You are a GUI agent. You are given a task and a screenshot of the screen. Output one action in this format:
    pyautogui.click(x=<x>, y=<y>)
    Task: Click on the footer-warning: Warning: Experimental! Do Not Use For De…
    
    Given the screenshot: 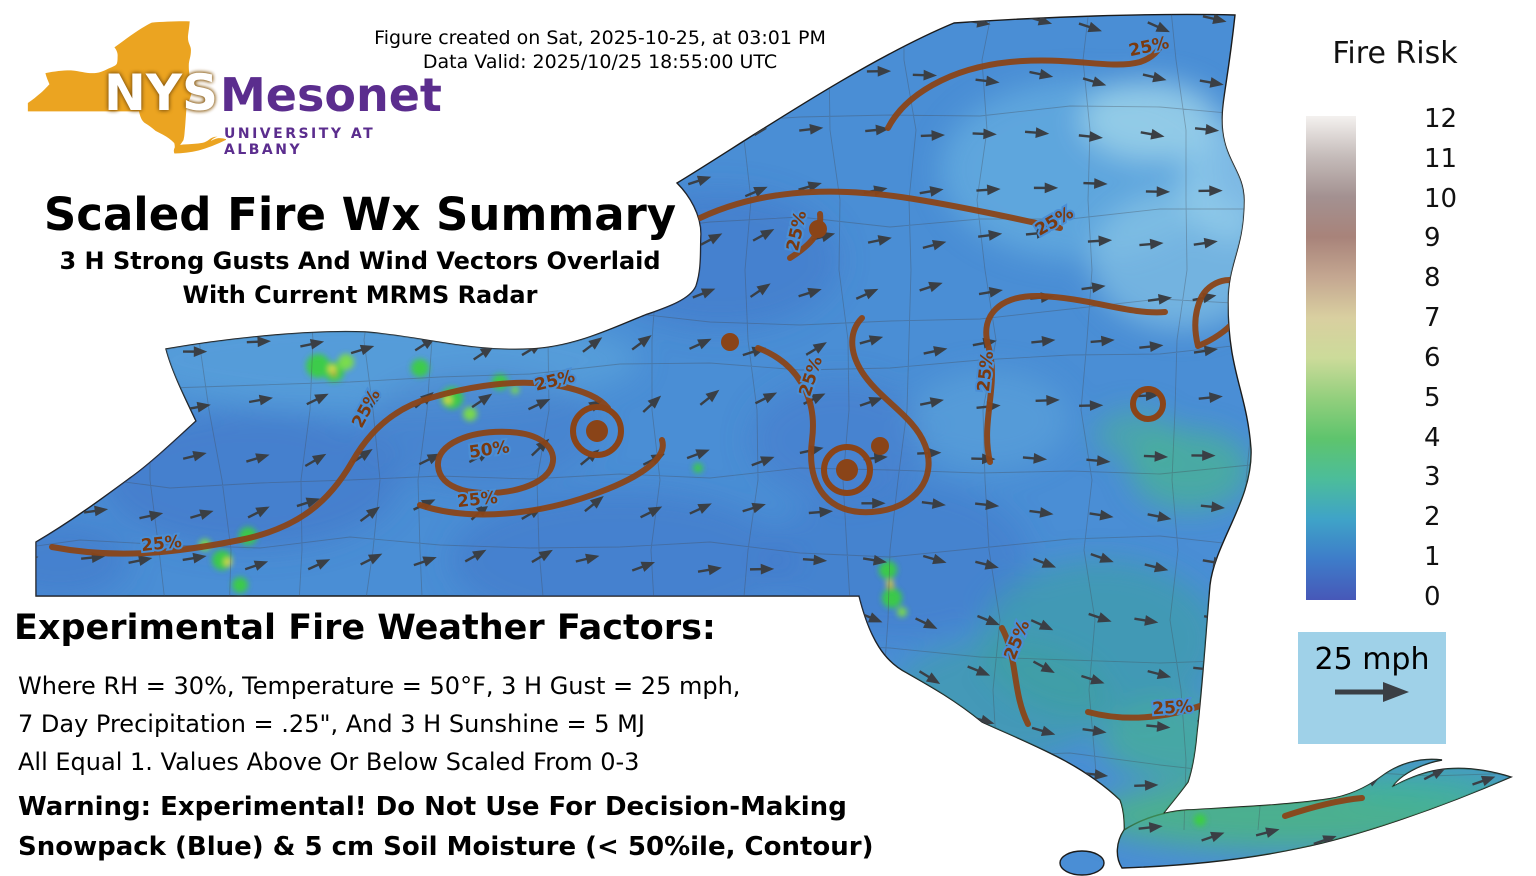 What is the action you would take?
    pyautogui.click(x=432, y=807)
    